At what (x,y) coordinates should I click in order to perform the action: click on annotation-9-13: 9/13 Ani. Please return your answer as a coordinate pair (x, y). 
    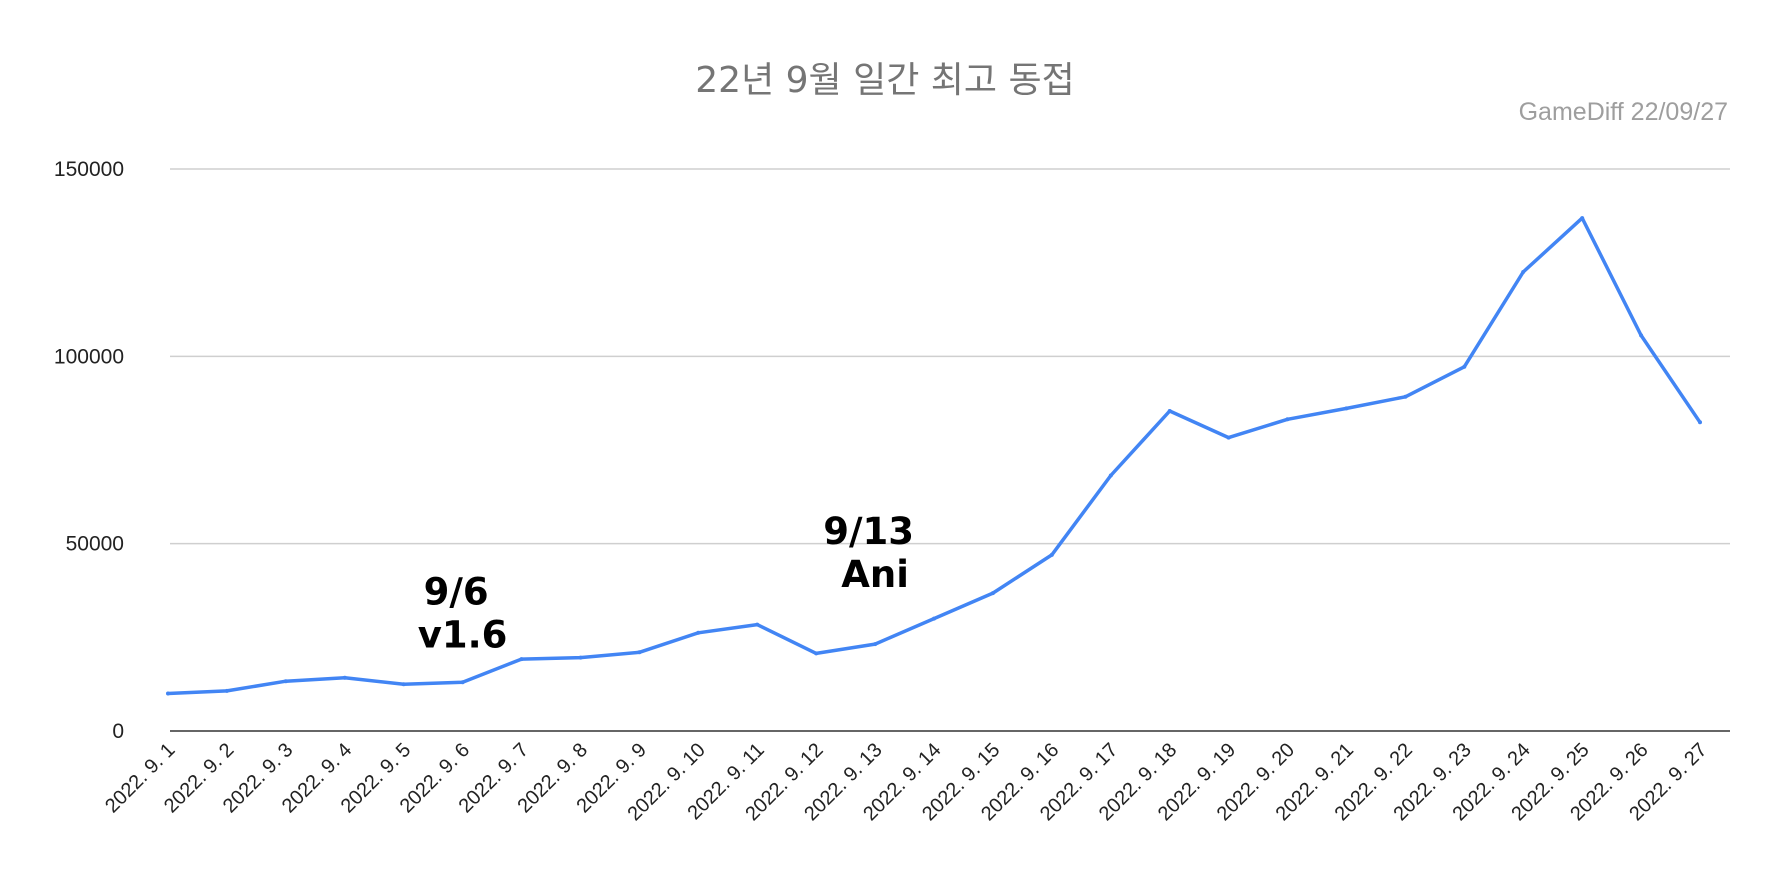
    Looking at the image, I should click on (875, 553).